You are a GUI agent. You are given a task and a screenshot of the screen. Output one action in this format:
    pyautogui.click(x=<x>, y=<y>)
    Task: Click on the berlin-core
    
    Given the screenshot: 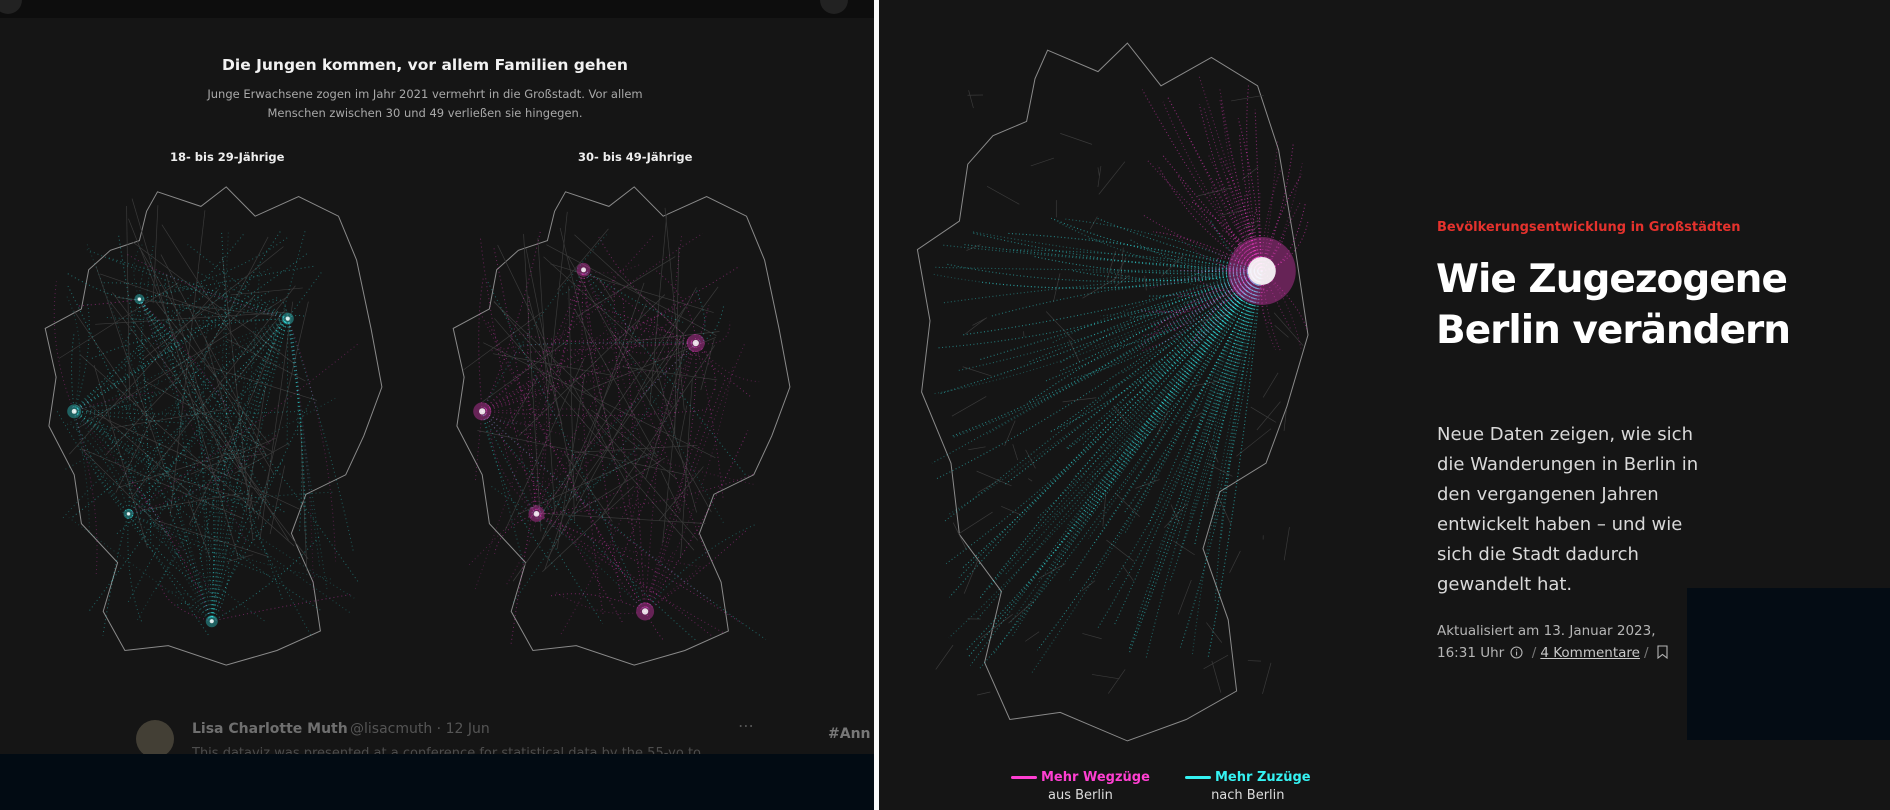 What is the action you would take?
    pyautogui.click(x=1261, y=270)
    